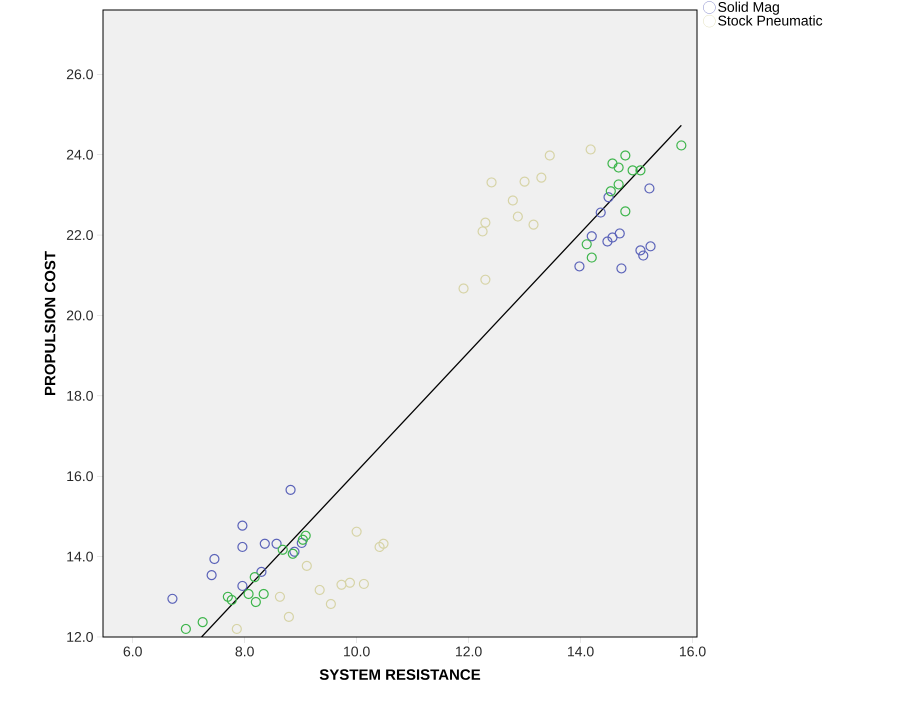  What do you see at coordinates (770, 20) in the screenshot?
I see `legend-label: Stock Pneumatic` at bounding box center [770, 20].